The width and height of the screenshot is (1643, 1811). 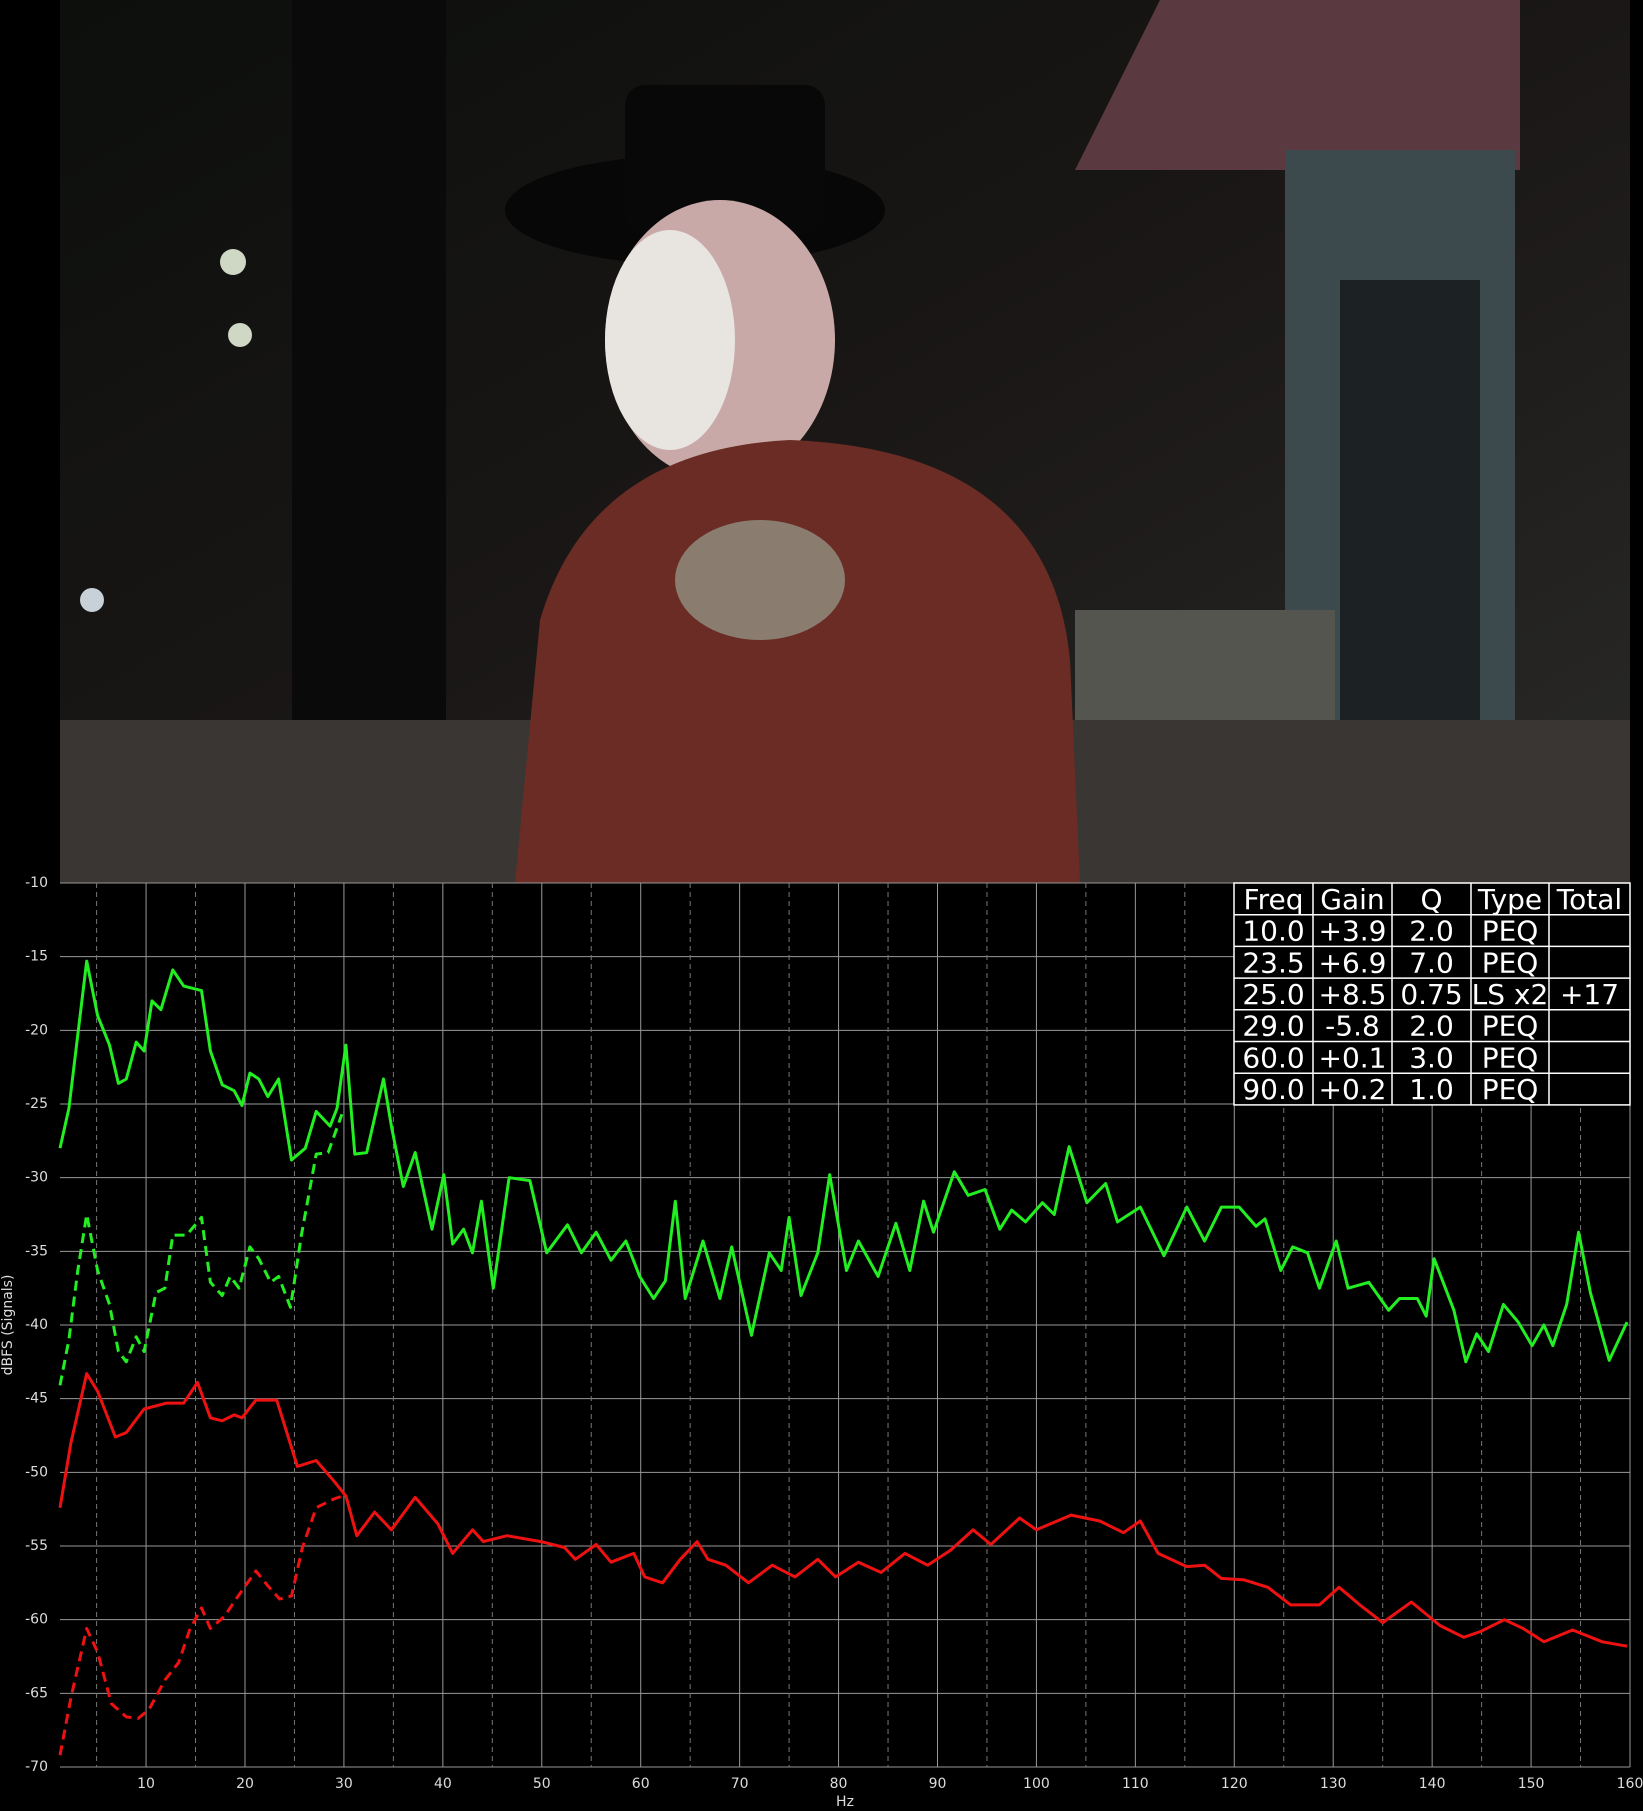 I want to click on table-cell: +3.9, so click(x=1353, y=931).